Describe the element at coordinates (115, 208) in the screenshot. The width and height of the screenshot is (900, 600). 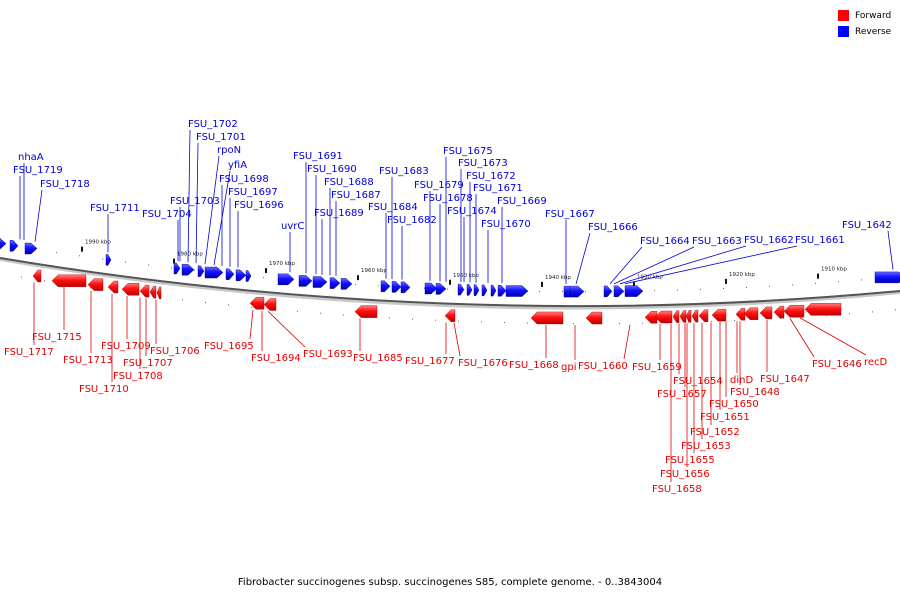
I see `gene-label: FSU_1711` at that location.